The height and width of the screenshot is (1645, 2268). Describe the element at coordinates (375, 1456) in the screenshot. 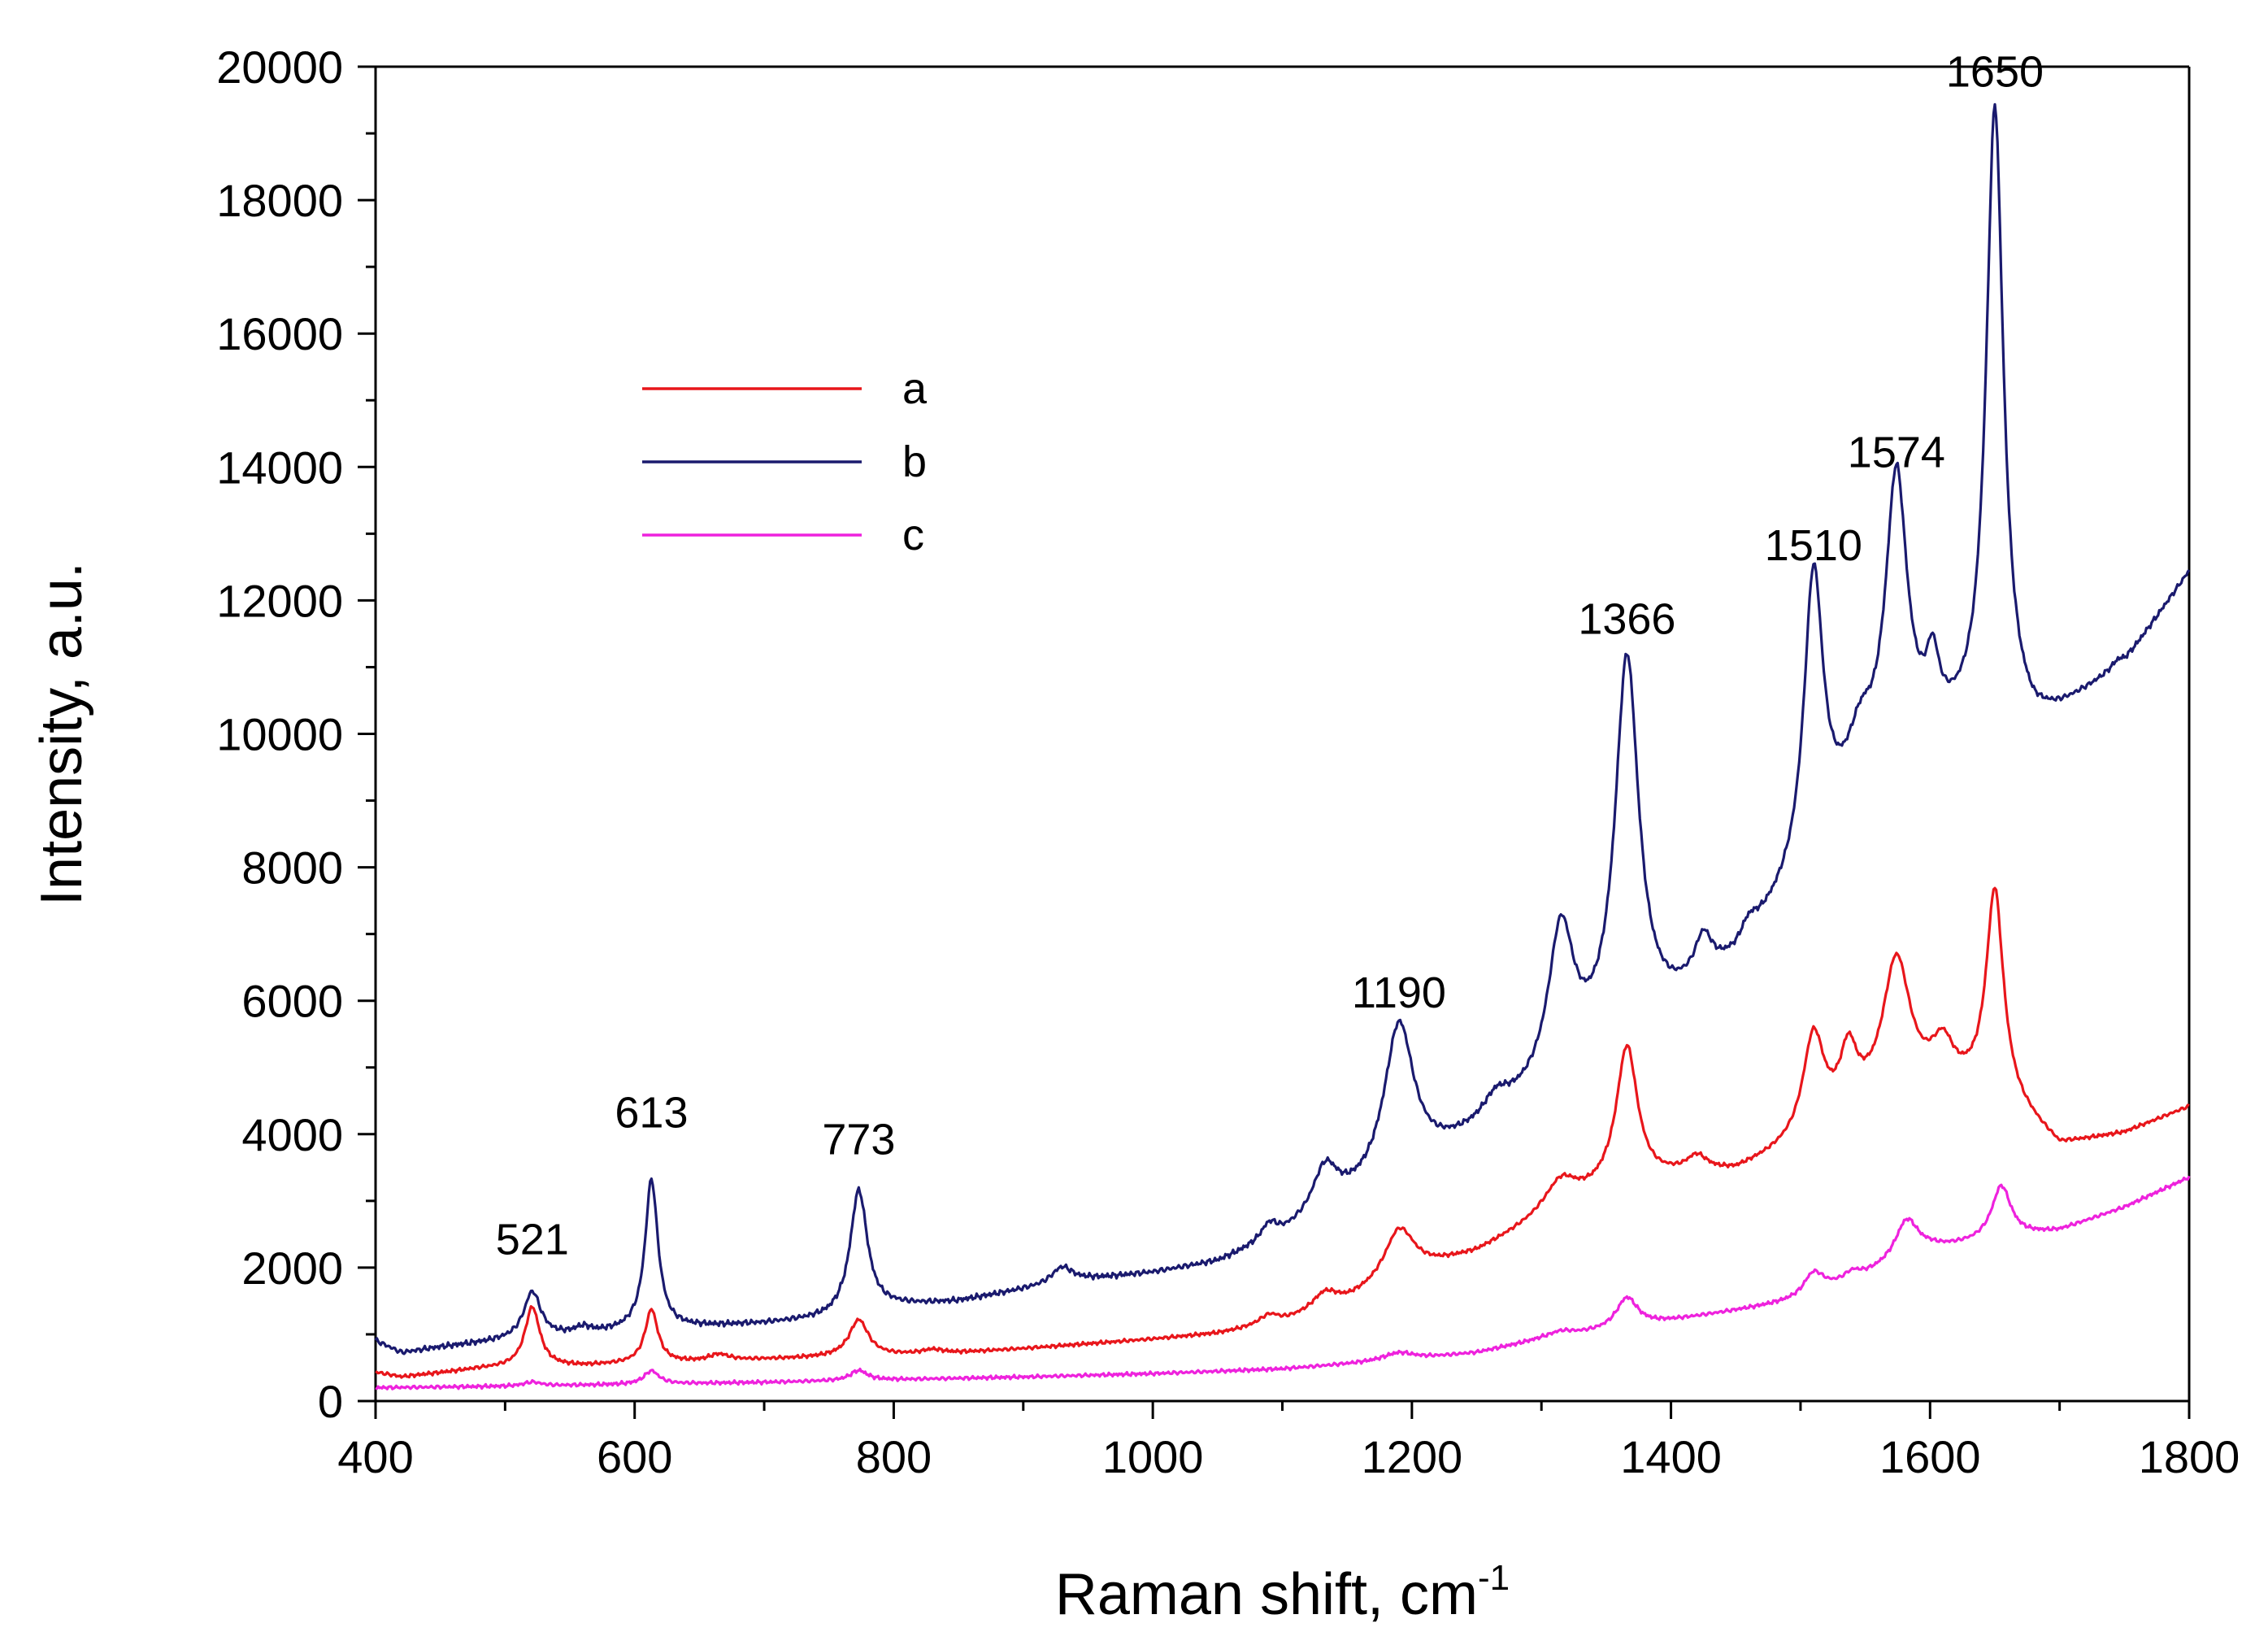

I see `x-tick-label: 400` at that location.